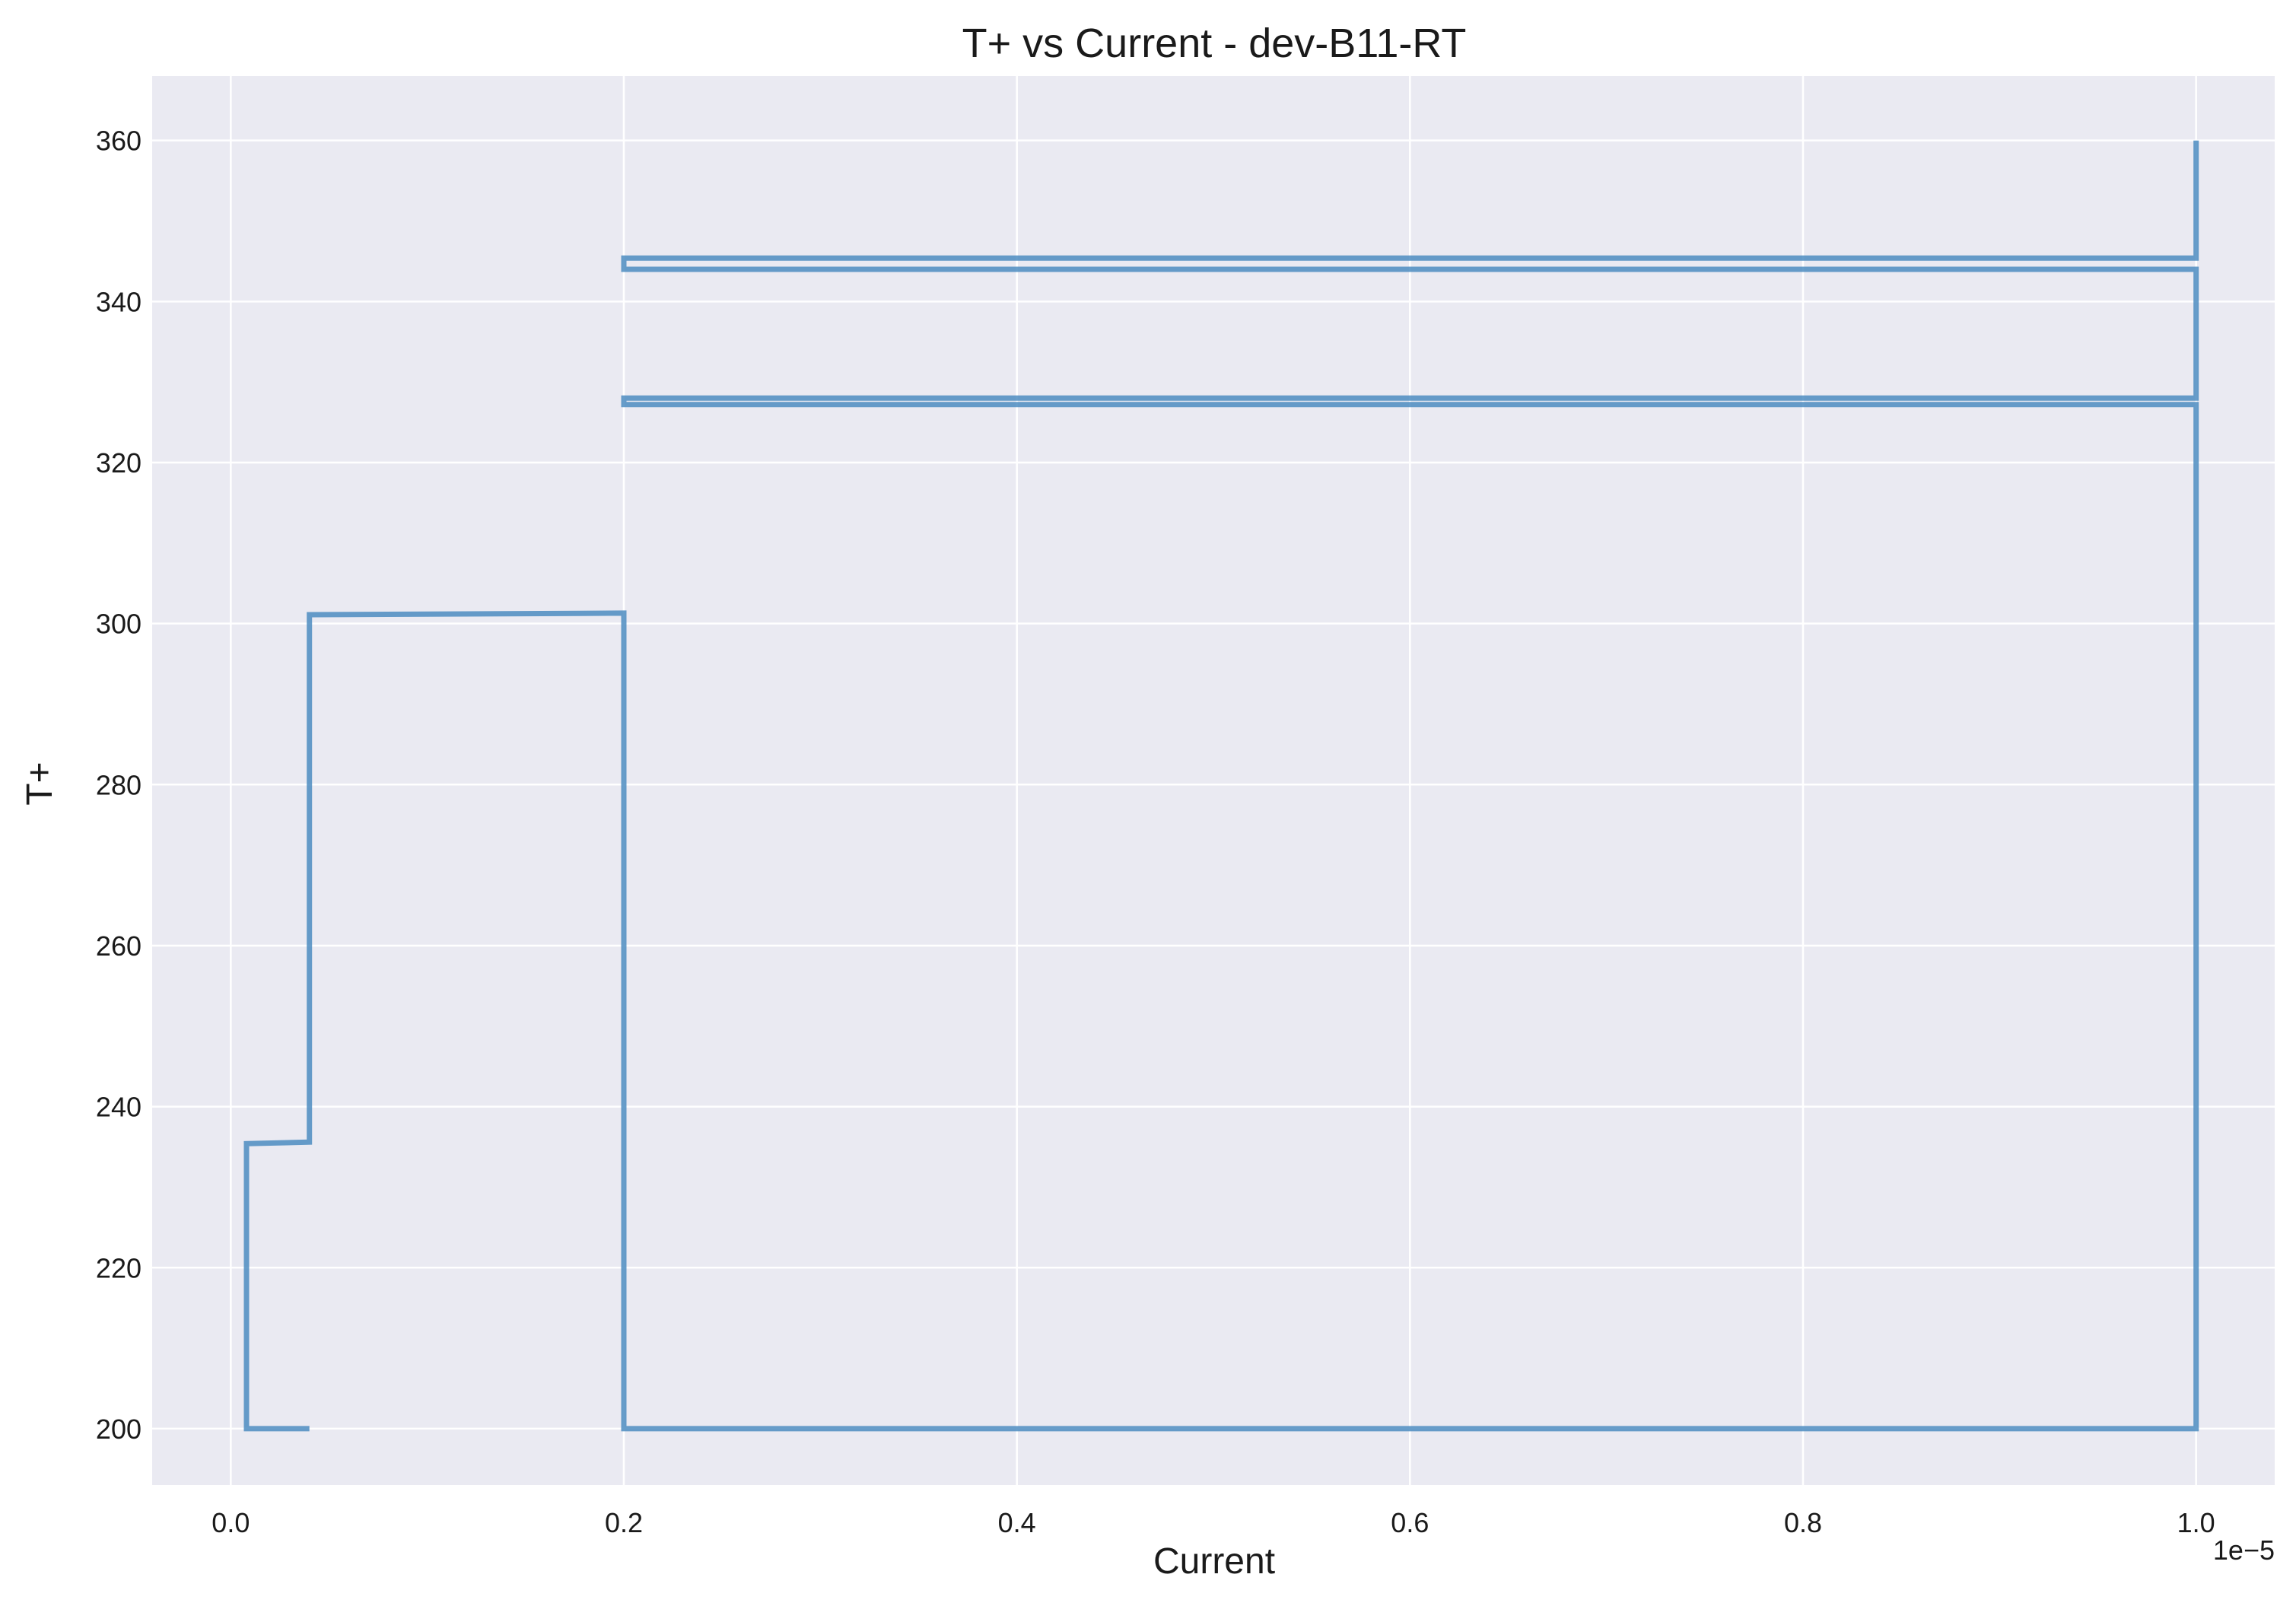  What do you see at coordinates (1803, 1522) in the screenshot?
I see `x-tick-label: 0.8` at bounding box center [1803, 1522].